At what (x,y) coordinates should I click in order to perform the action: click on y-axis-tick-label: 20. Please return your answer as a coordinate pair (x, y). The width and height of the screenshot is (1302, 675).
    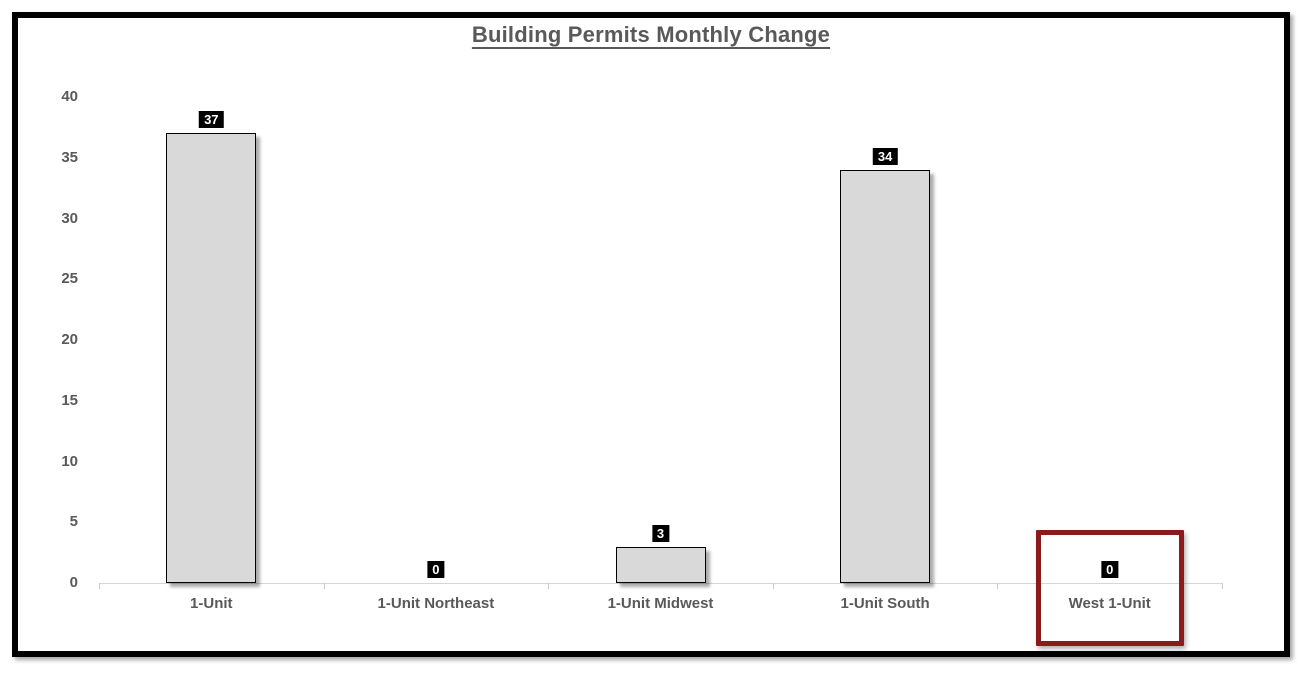
    Looking at the image, I should click on (69, 339).